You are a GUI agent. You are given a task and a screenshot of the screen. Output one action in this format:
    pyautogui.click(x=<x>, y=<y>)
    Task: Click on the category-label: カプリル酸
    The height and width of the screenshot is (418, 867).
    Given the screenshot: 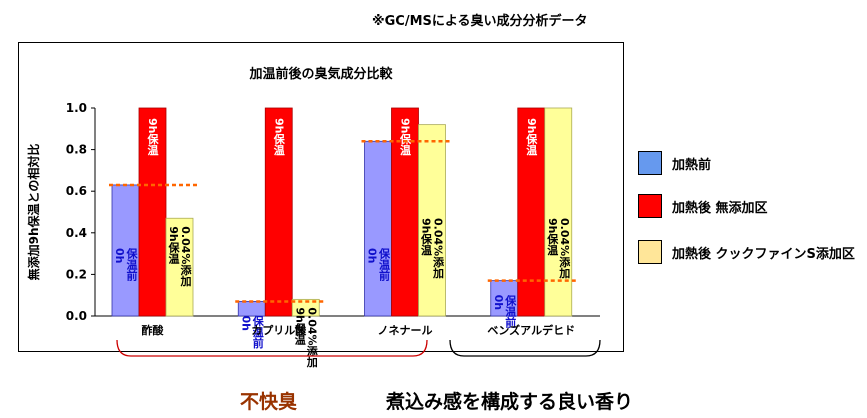 What is the action you would take?
    pyautogui.click(x=279, y=330)
    